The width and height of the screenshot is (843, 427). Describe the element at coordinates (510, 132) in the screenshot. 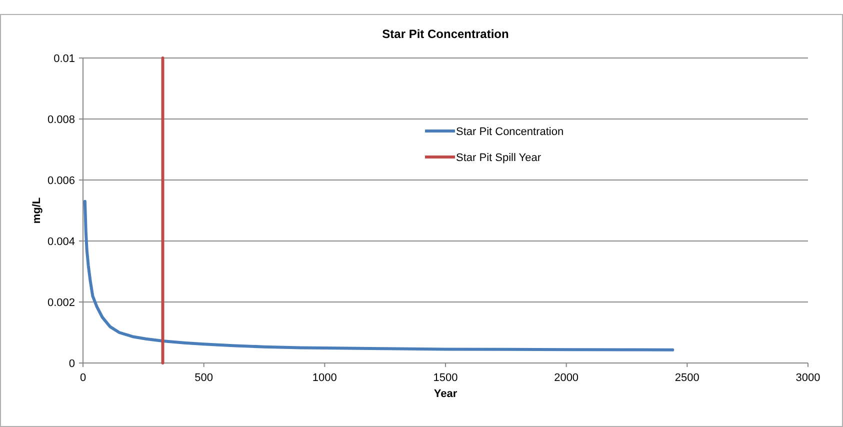

I see `legend-label: Star Pit Concentration` at that location.